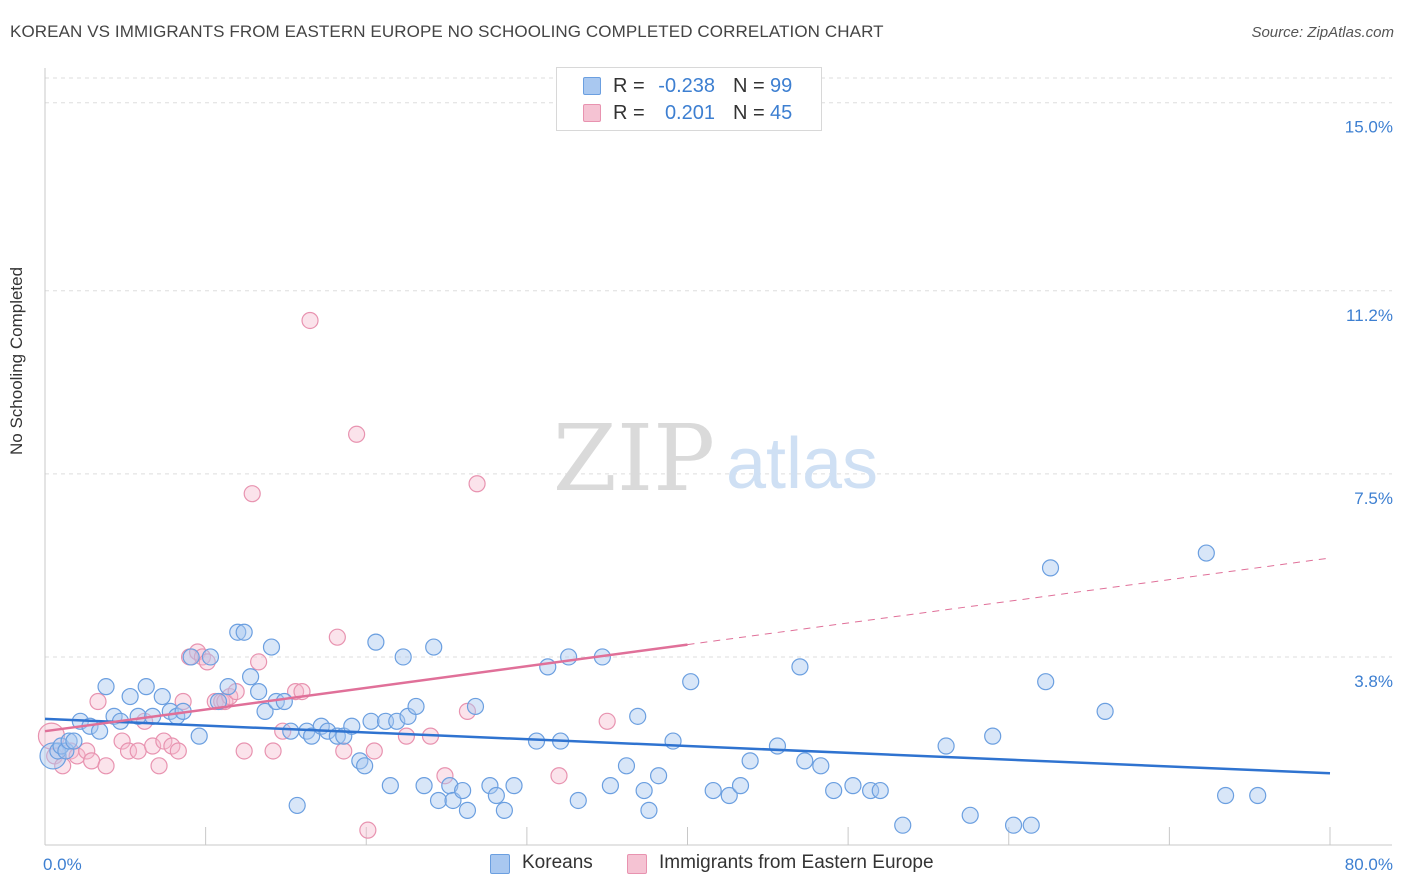 Image resolution: width=1406 pixels, height=892 pixels. I want to click on koreans-trend-line, so click(687, 746).